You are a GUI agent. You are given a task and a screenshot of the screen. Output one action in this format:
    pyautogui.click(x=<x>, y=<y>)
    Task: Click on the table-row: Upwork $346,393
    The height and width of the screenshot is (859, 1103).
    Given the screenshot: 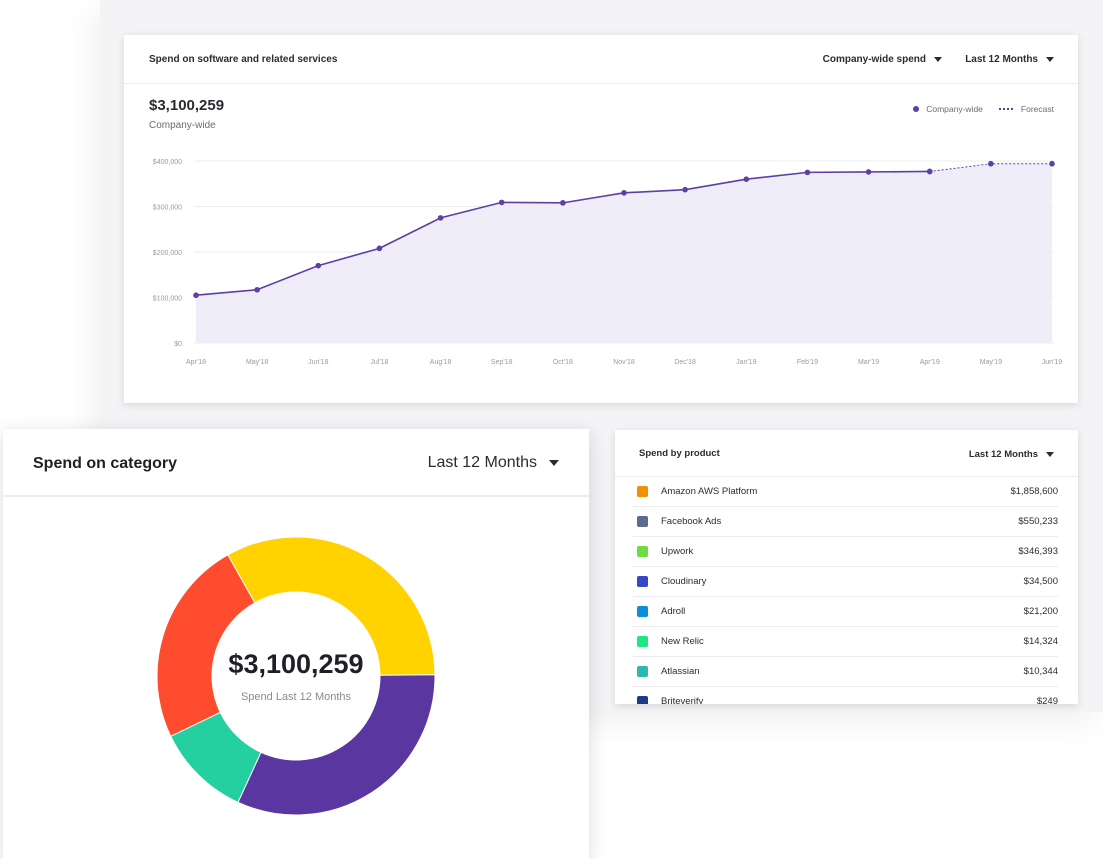 What is the action you would take?
    pyautogui.click(x=845, y=552)
    